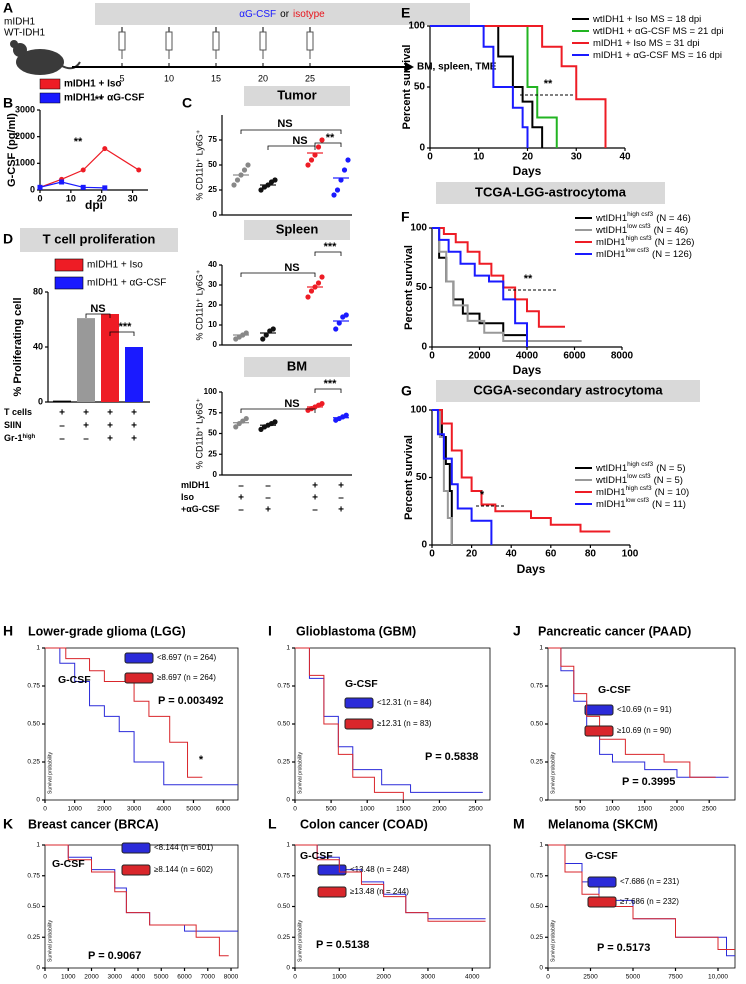 Image resolution: width=746 pixels, height=984 pixels. I want to click on annotation: NS, so click(291, 268).